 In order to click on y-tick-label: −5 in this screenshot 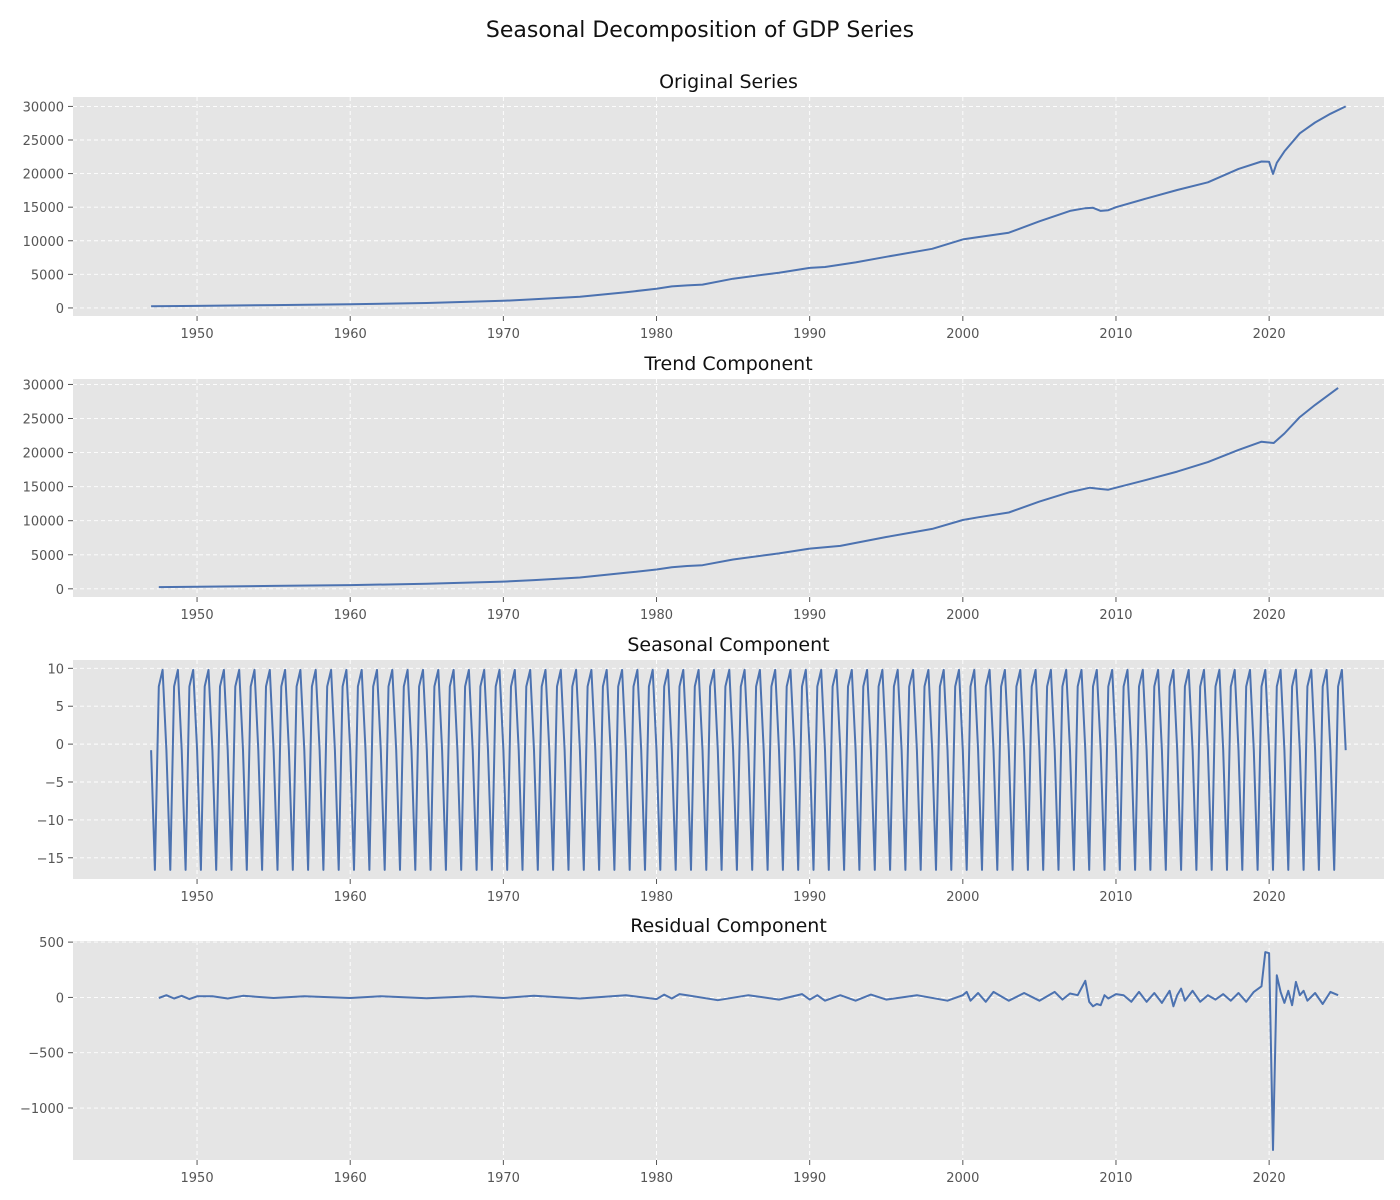, I will do `click(54, 783)`.